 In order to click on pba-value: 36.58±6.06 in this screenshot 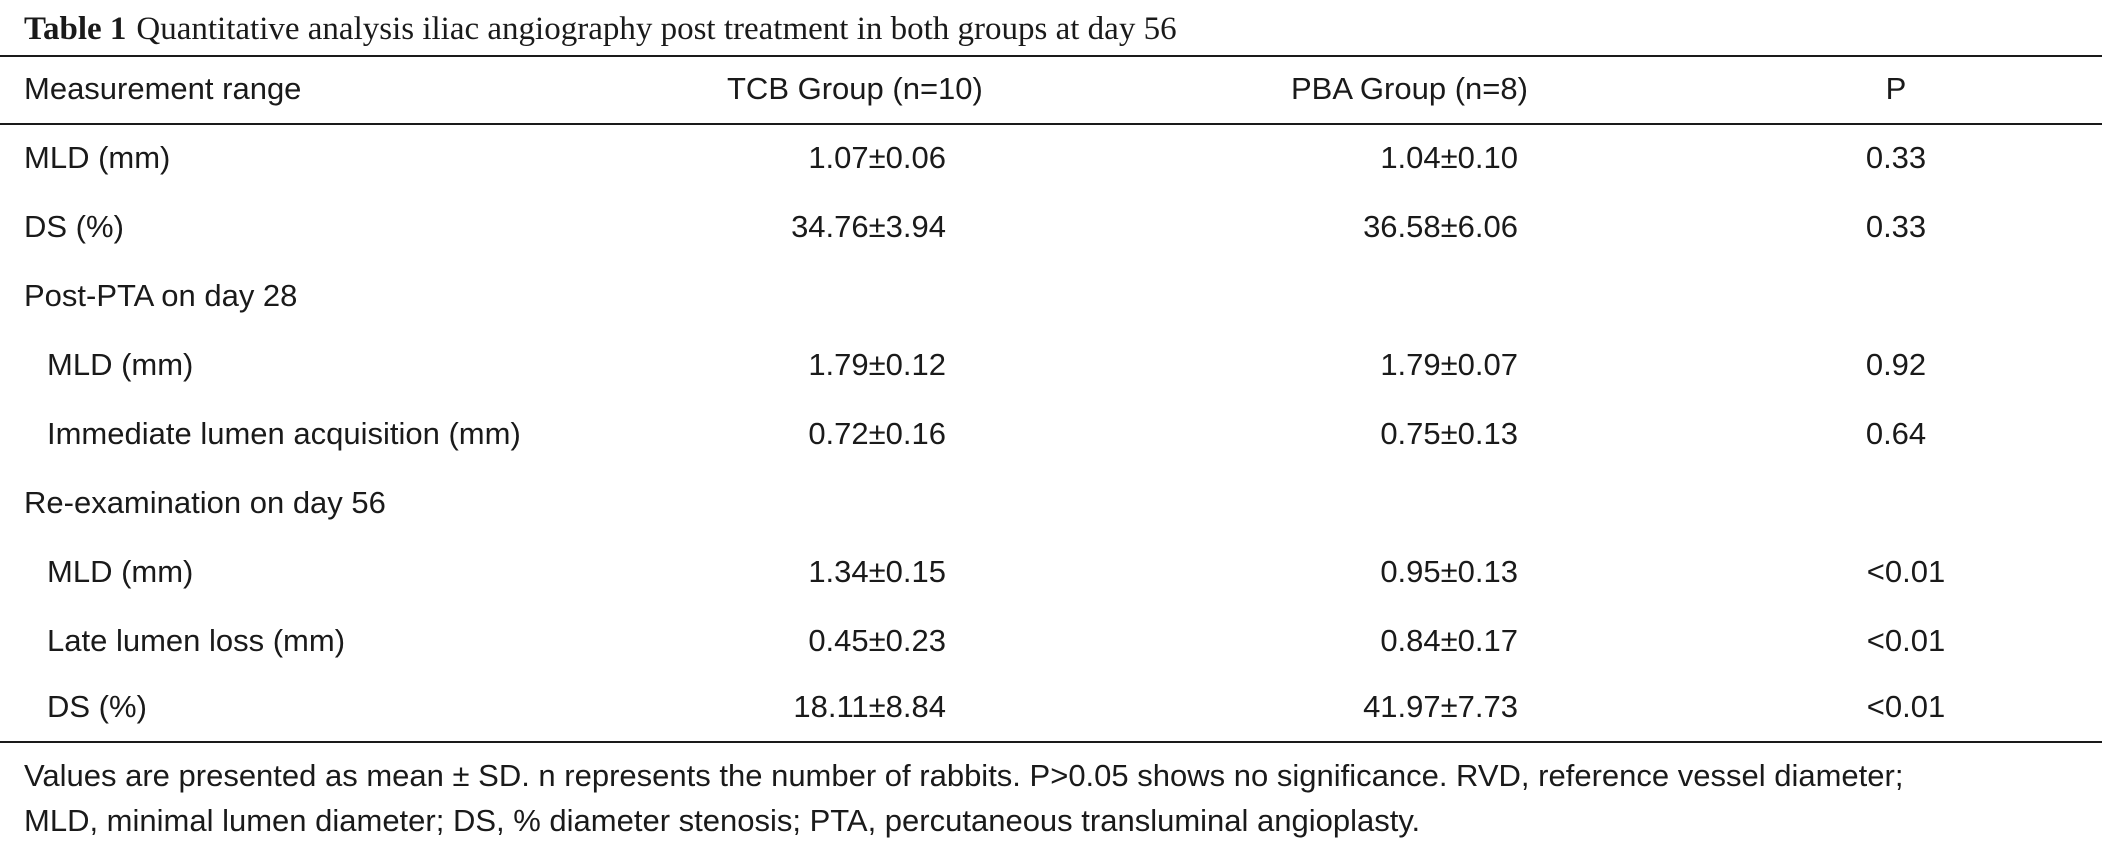, I will do `click(1440, 226)`.